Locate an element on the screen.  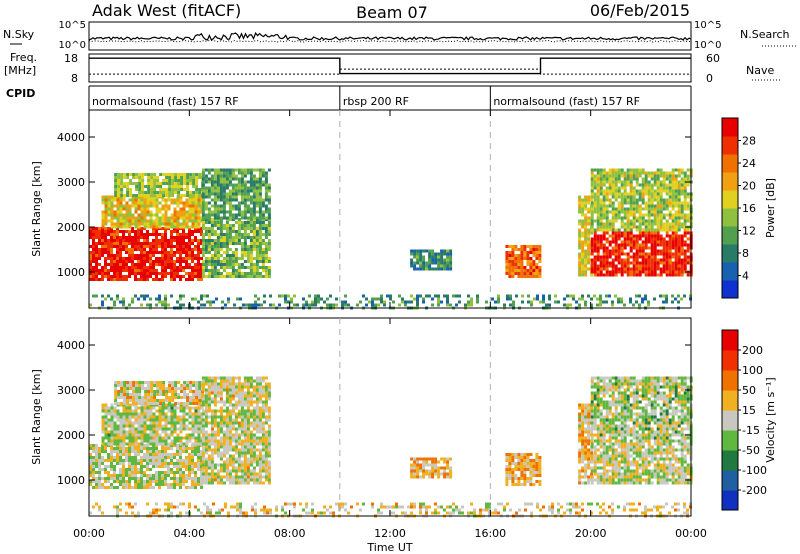
nave-tick-low: 0 is located at coordinates (709, 78).